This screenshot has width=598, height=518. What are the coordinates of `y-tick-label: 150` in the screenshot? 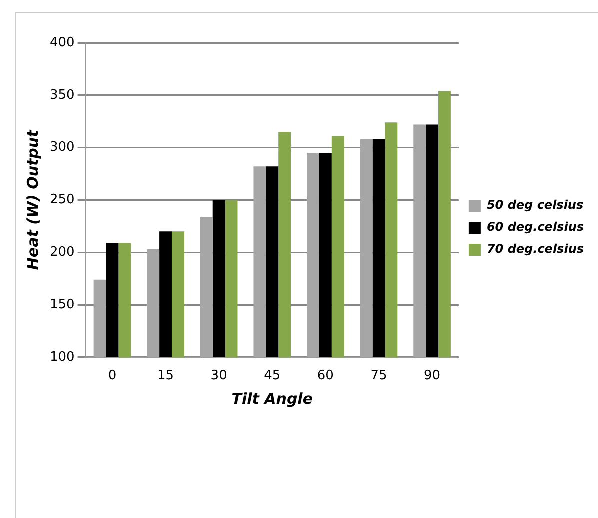 It's located at (62, 304).